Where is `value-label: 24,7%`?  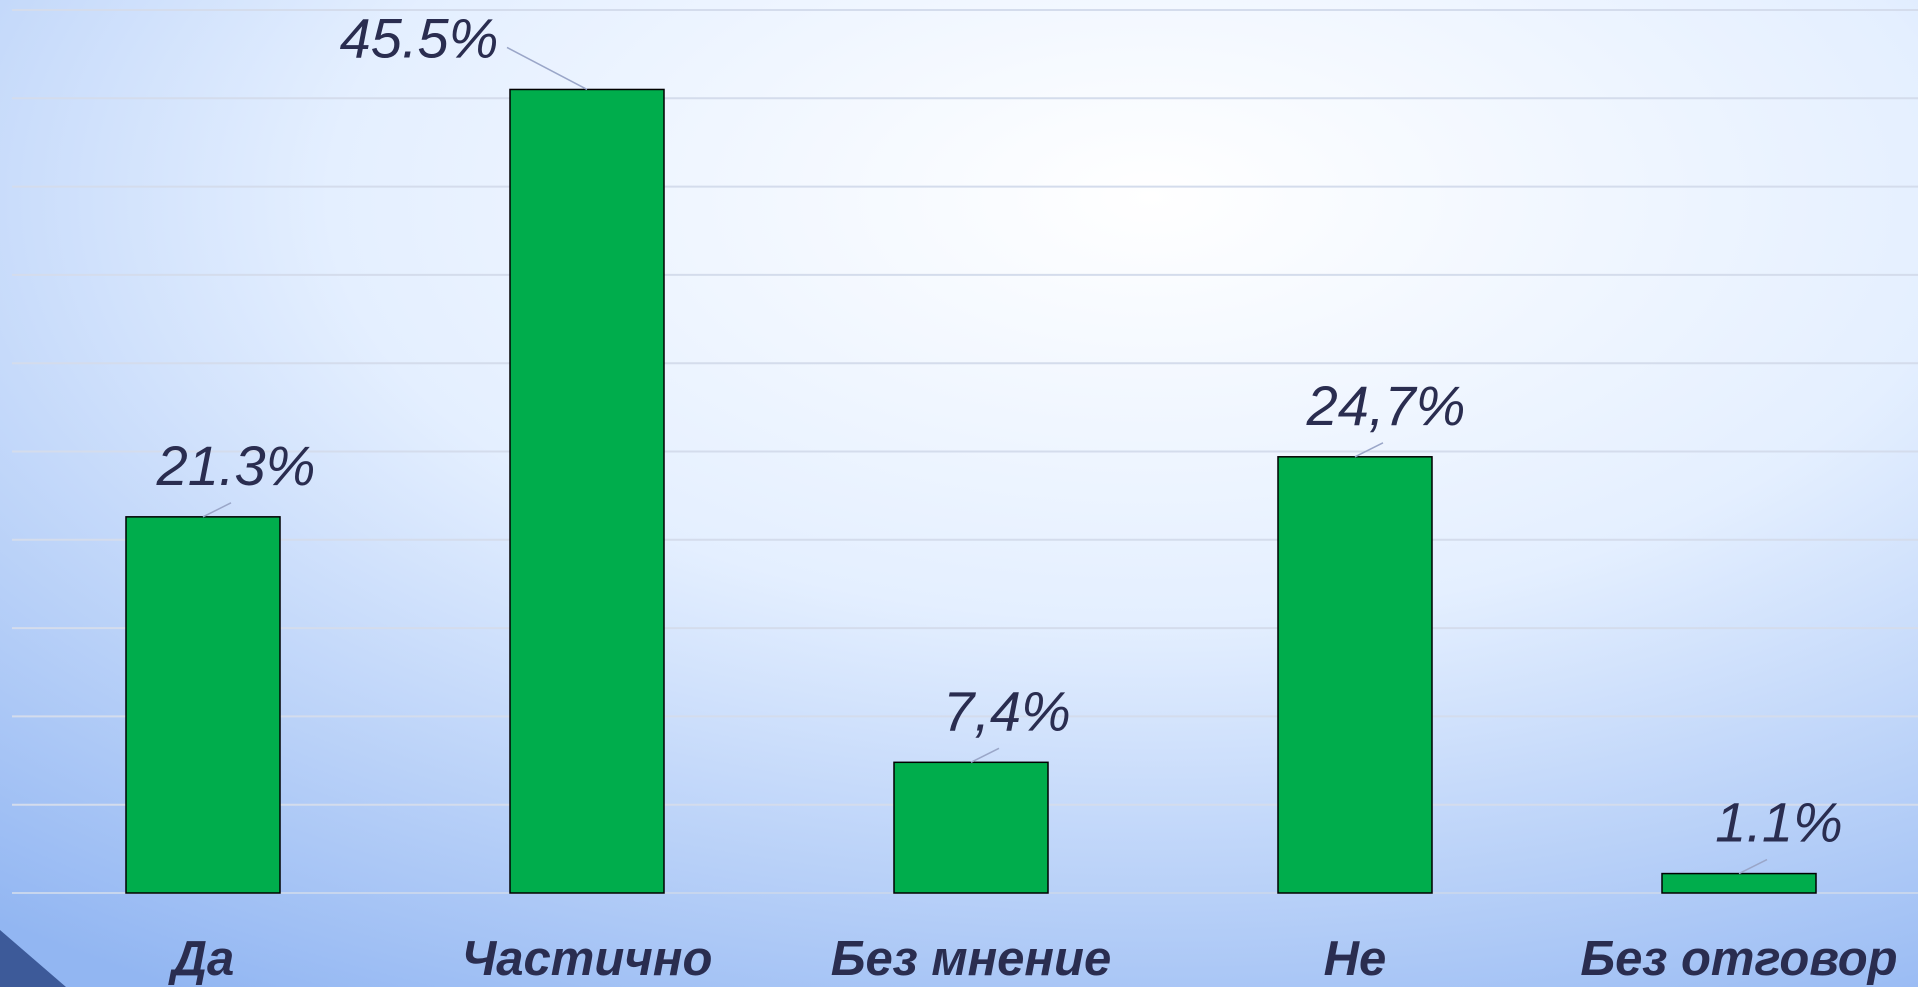
value-label: 24,7% is located at coordinates (1386, 405).